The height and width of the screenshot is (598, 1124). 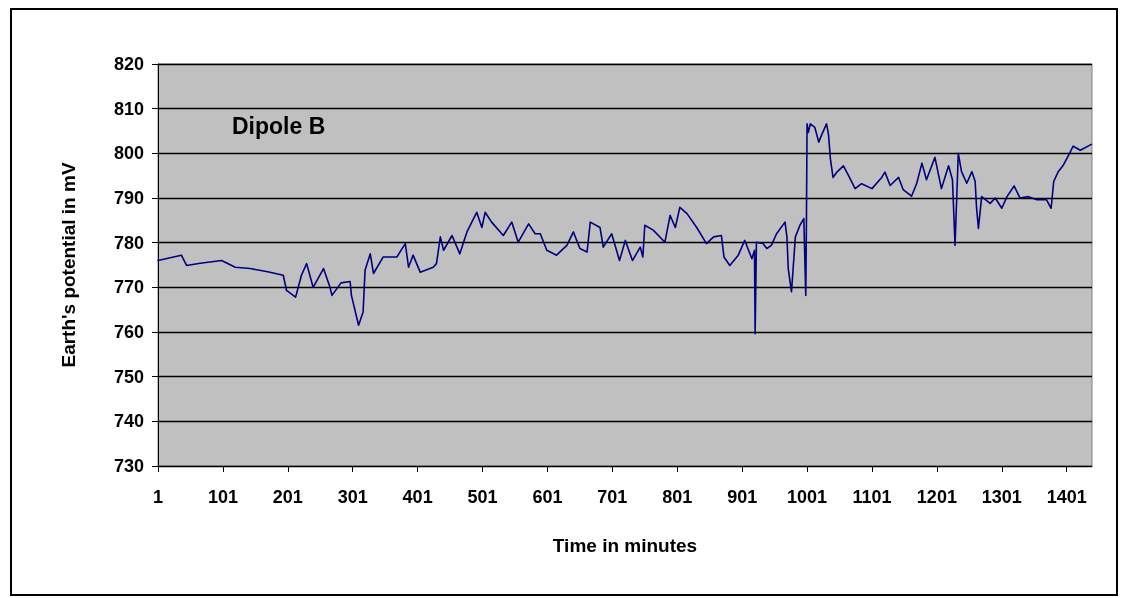 I want to click on x-tick-label: 1, so click(x=158, y=497).